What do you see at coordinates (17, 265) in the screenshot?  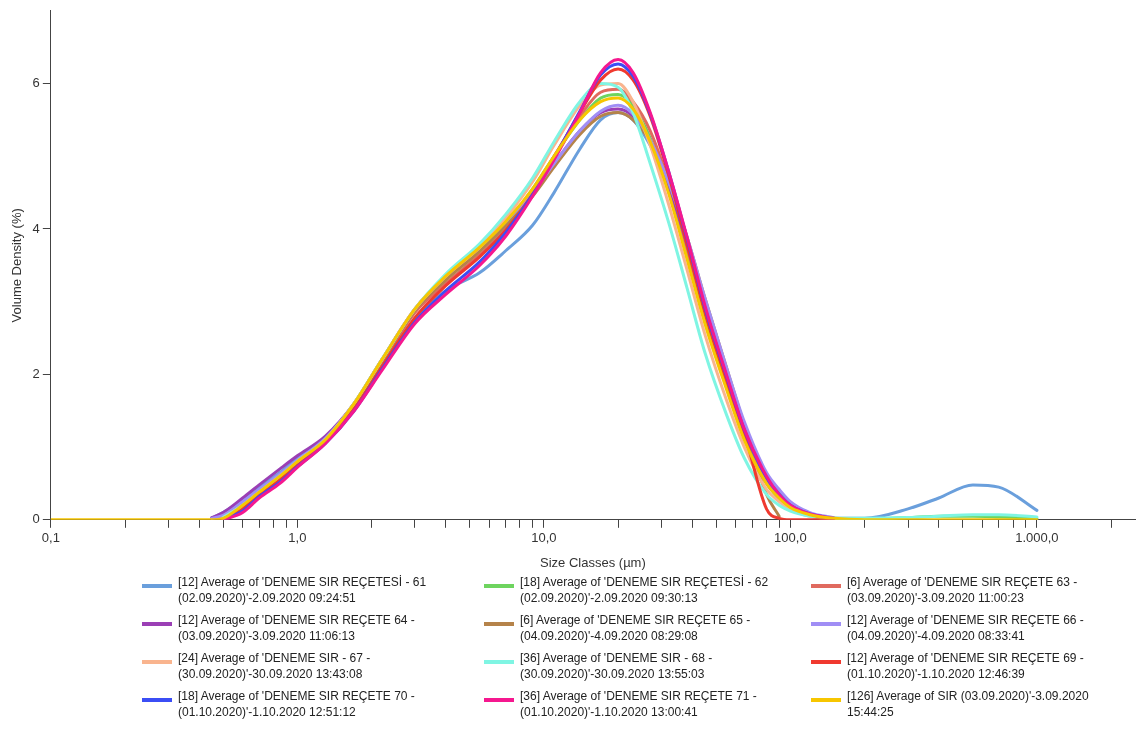 I see `y-axis-title: Volume Density (%)` at bounding box center [17, 265].